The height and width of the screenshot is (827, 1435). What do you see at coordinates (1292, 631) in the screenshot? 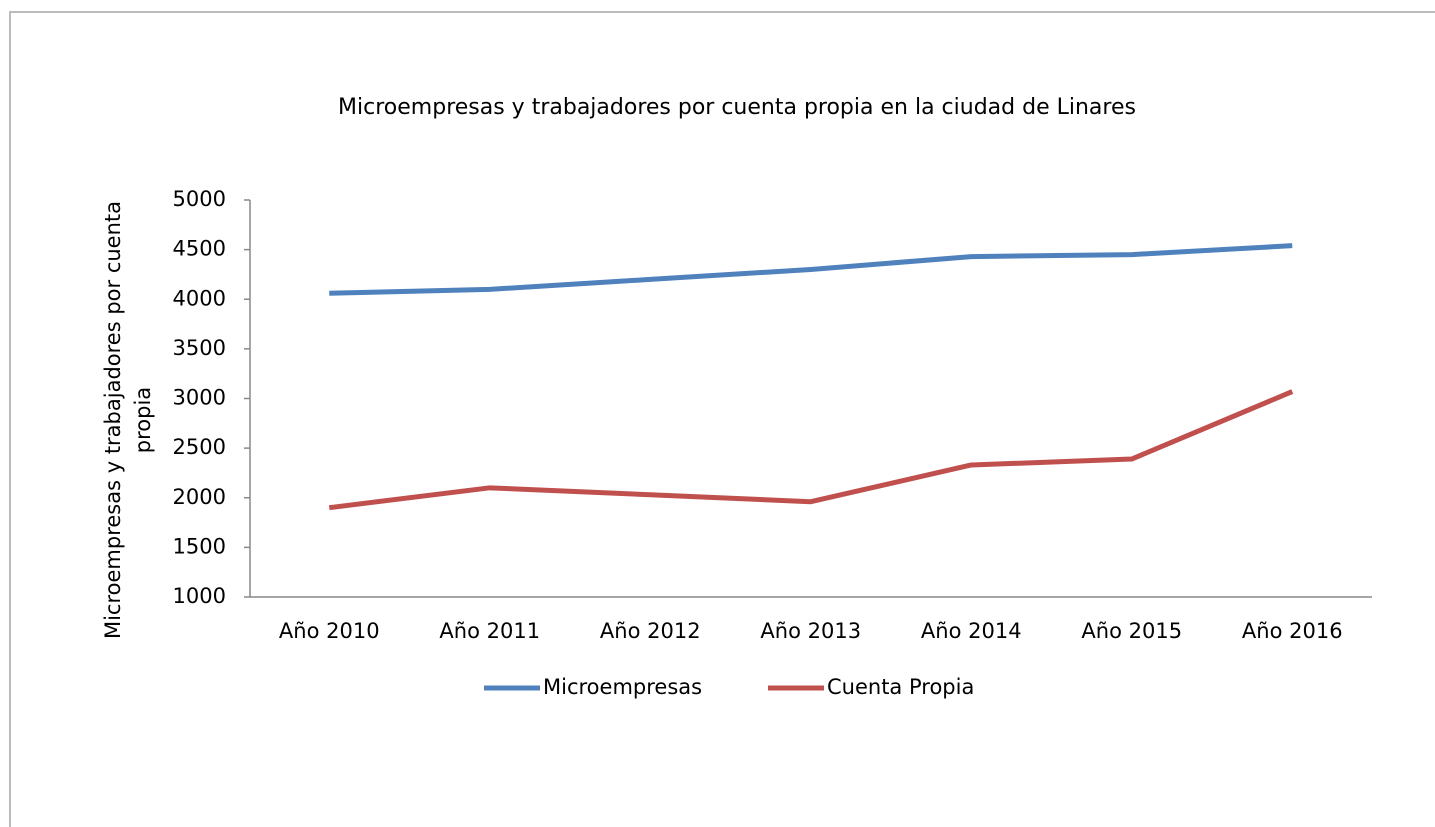
I see `x-tick-label: Año 2016` at bounding box center [1292, 631].